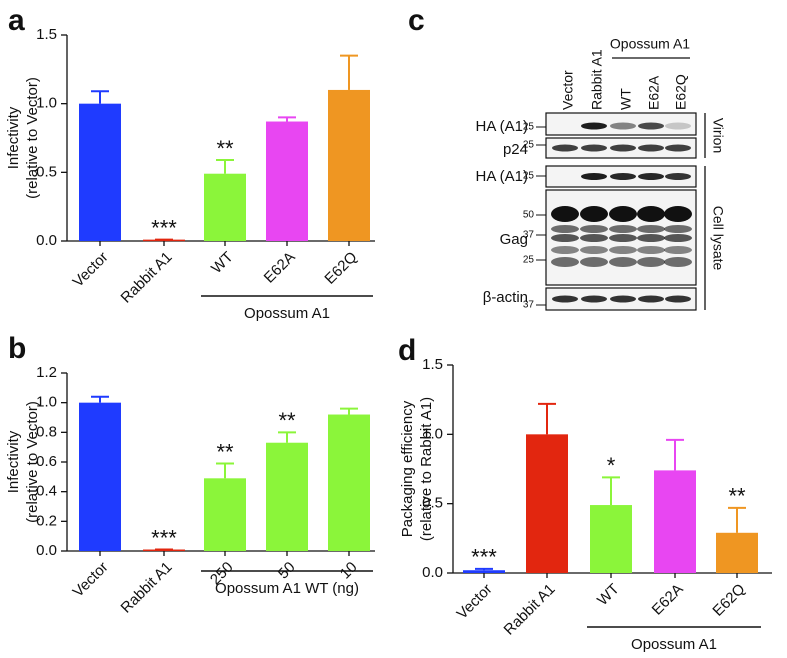  I want to click on panel-letter: d, so click(407, 350).